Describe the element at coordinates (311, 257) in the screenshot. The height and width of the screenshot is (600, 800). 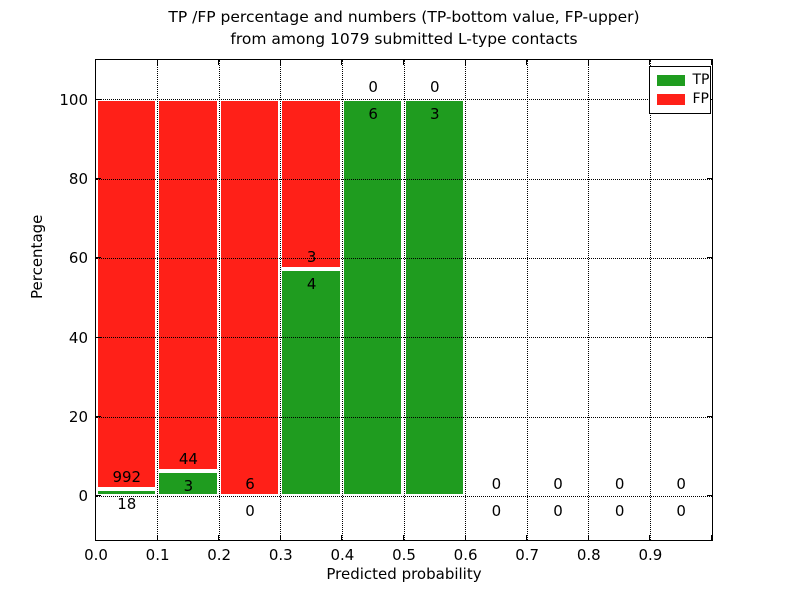
I see `fp-count-label: 3` at that location.